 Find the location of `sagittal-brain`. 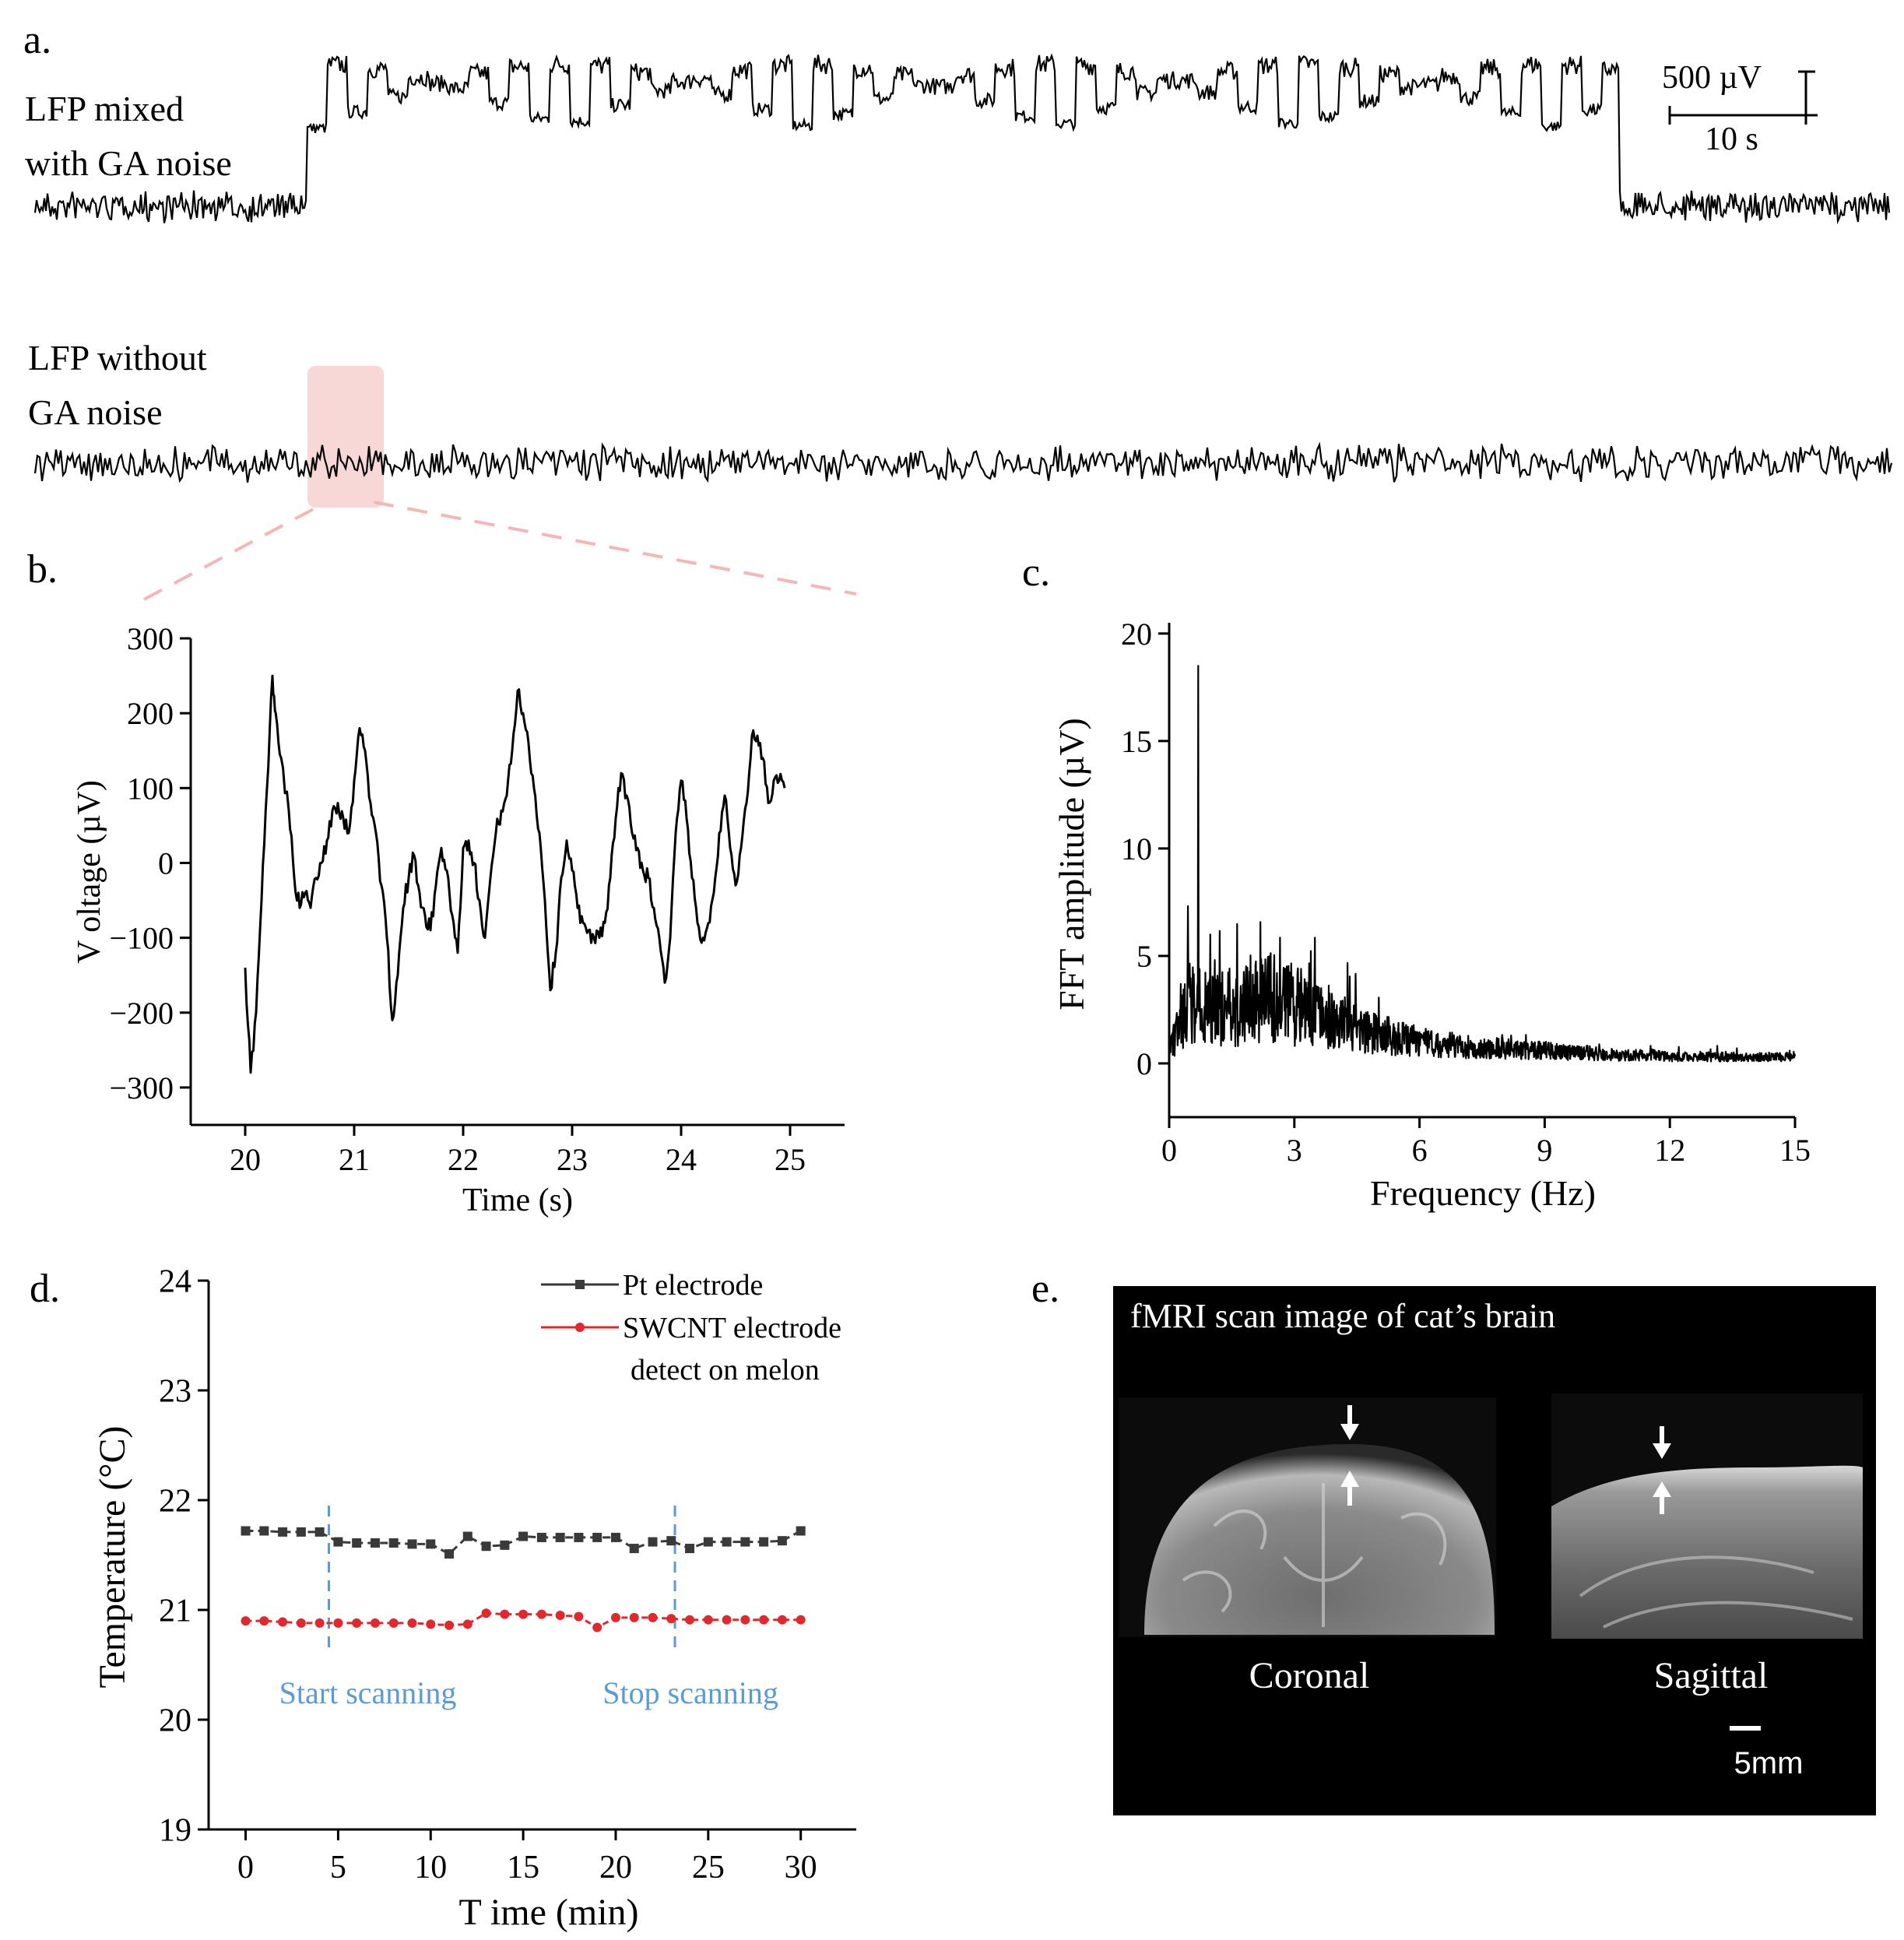

sagittal-brain is located at coordinates (1707, 1552).